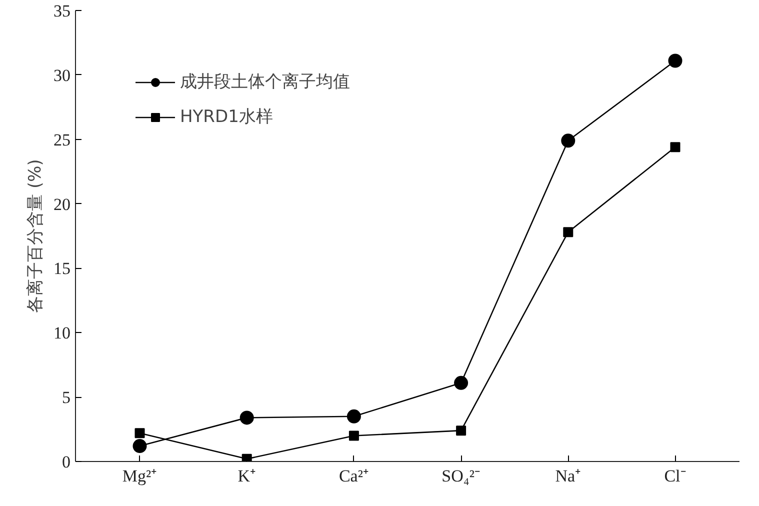 The height and width of the screenshot is (506, 759). I want to click on legend-label: HYRD1水样, so click(226, 117).